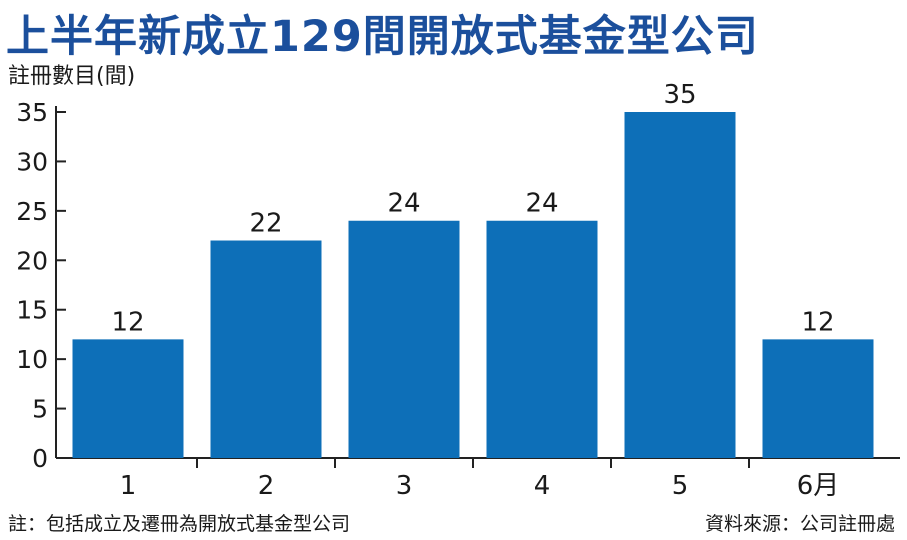  I want to click on y-tick-label: 15, so click(32, 310).